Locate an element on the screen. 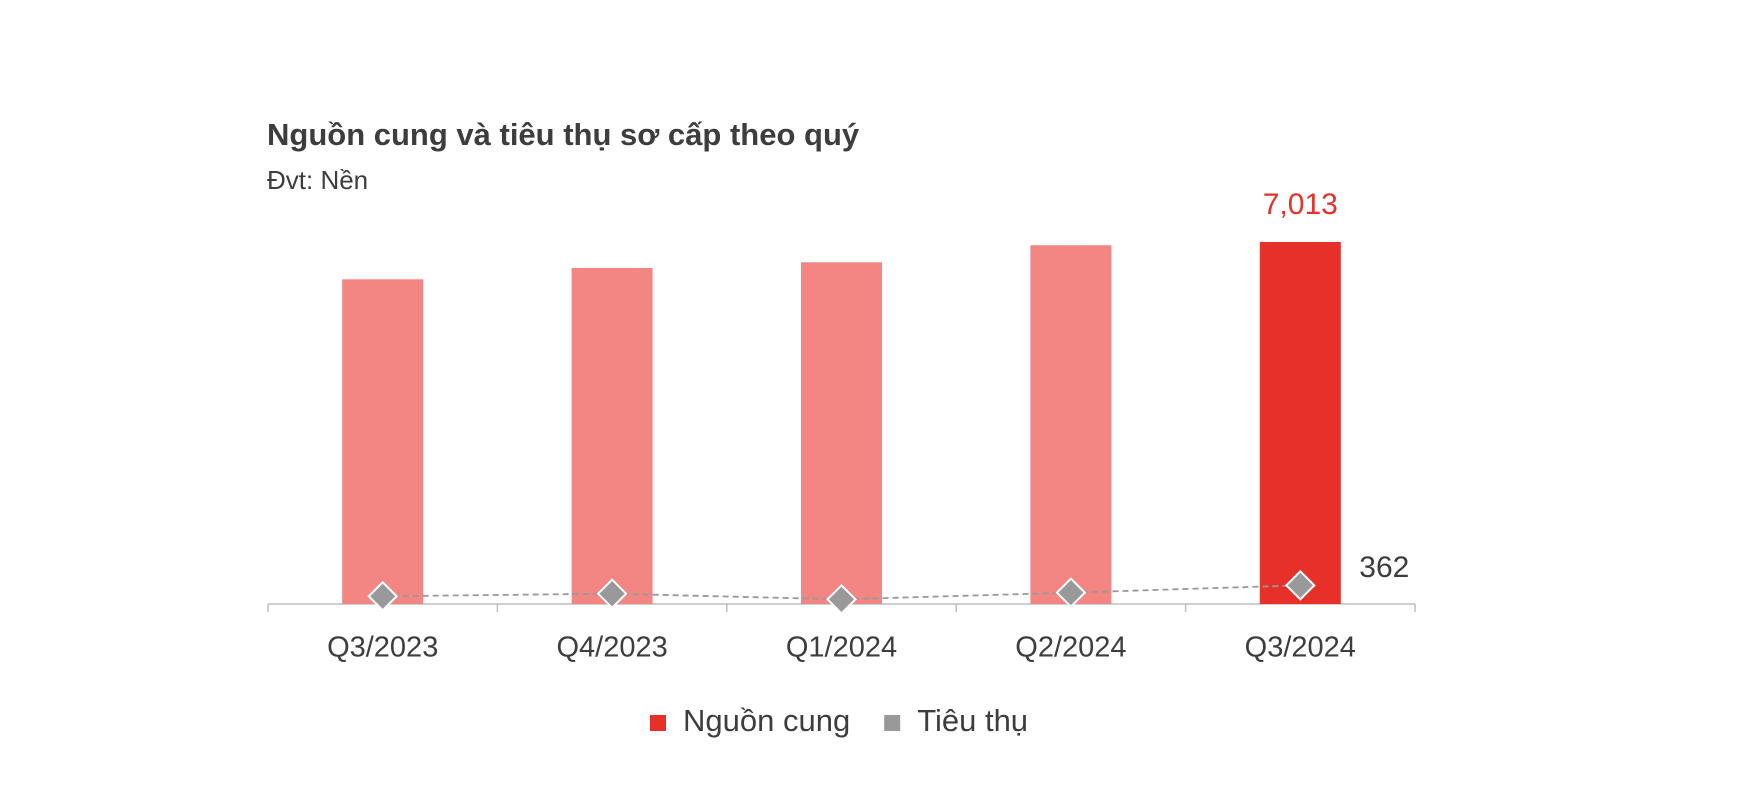 This screenshot has width=1764, height=789. x-tick-label: Q1/2024 is located at coordinates (841, 648).